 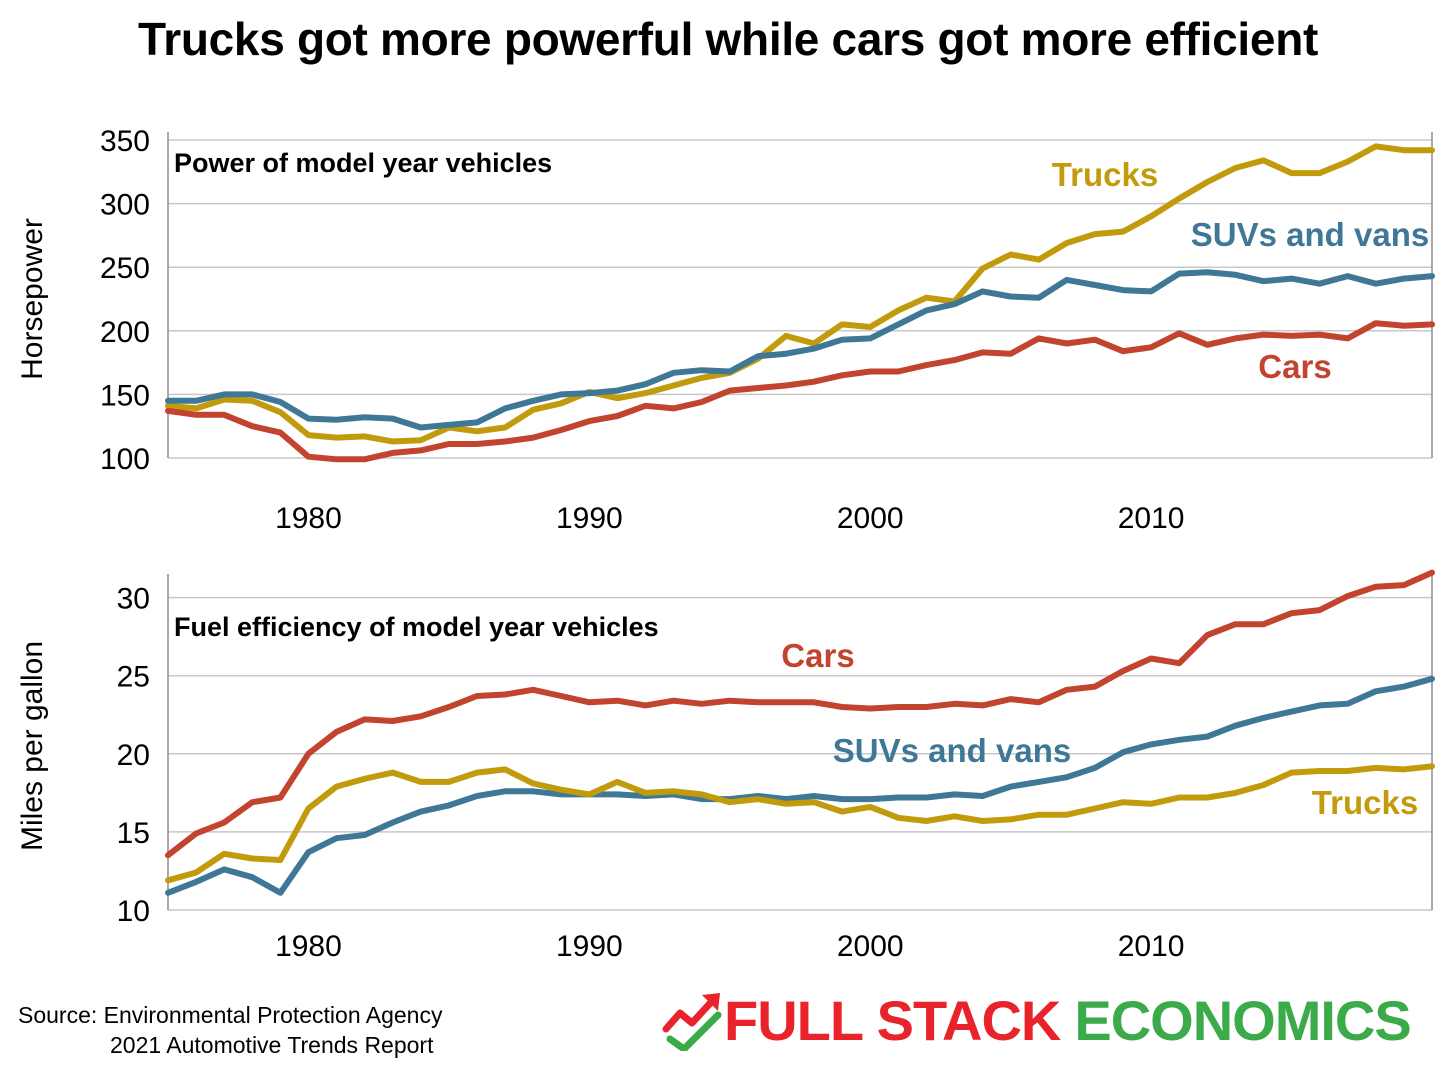 What do you see at coordinates (133, 755) in the screenshot?
I see `y-tick-label: 20` at bounding box center [133, 755].